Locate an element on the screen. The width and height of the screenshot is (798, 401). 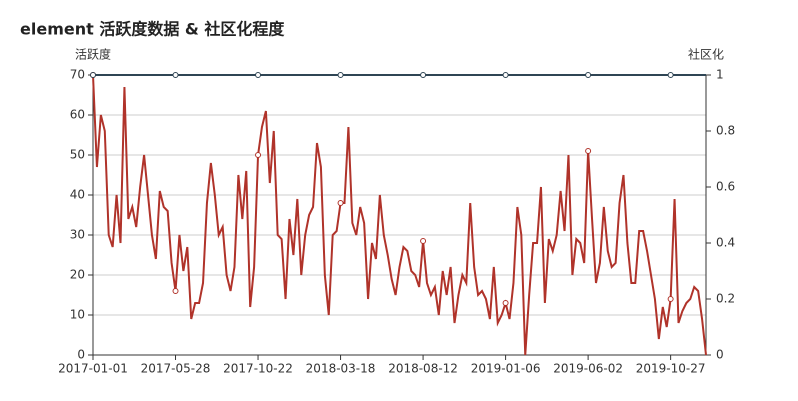
y-axis-title: 活跃度 is located at coordinates (93, 54).